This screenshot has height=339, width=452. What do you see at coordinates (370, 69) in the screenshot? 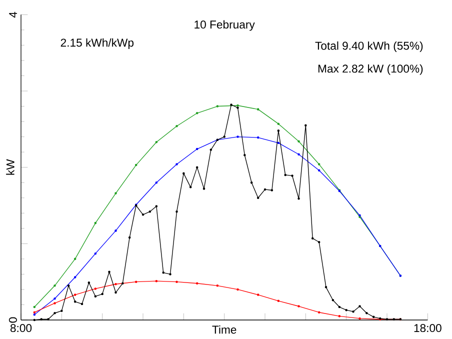
I see `annotation: Max 2.82 kW (100%)` at bounding box center [370, 69].